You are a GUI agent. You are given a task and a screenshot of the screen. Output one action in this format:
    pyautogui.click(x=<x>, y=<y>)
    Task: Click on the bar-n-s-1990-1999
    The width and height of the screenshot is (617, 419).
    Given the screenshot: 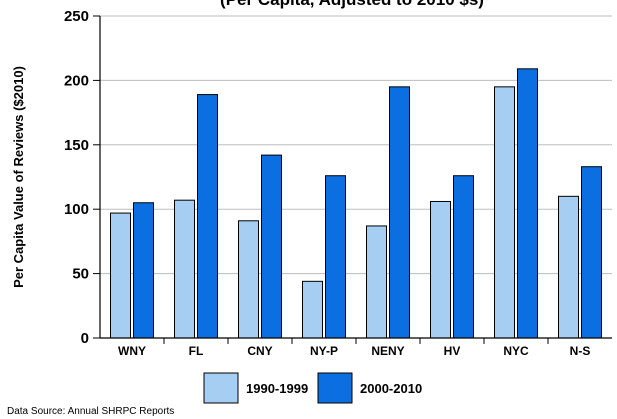 What is the action you would take?
    pyautogui.click(x=568, y=267)
    